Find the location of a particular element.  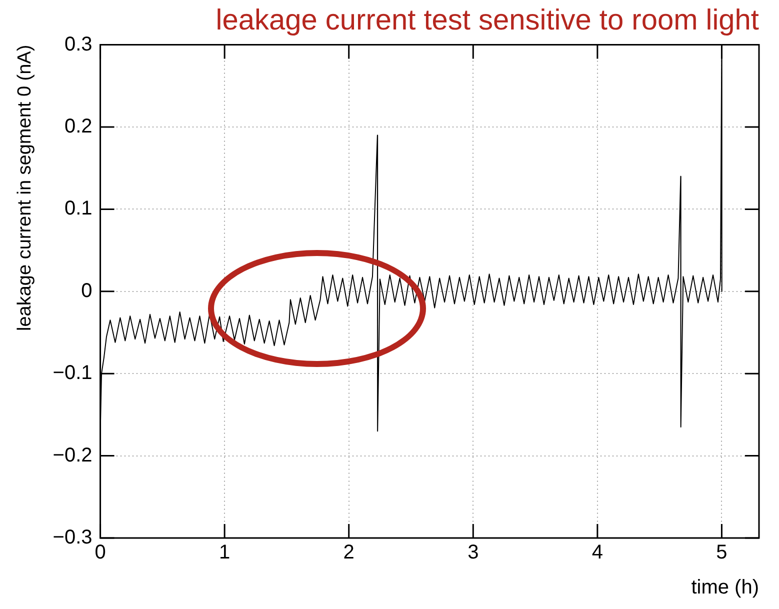

y-tick-label: 0 is located at coordinates (86, 291).